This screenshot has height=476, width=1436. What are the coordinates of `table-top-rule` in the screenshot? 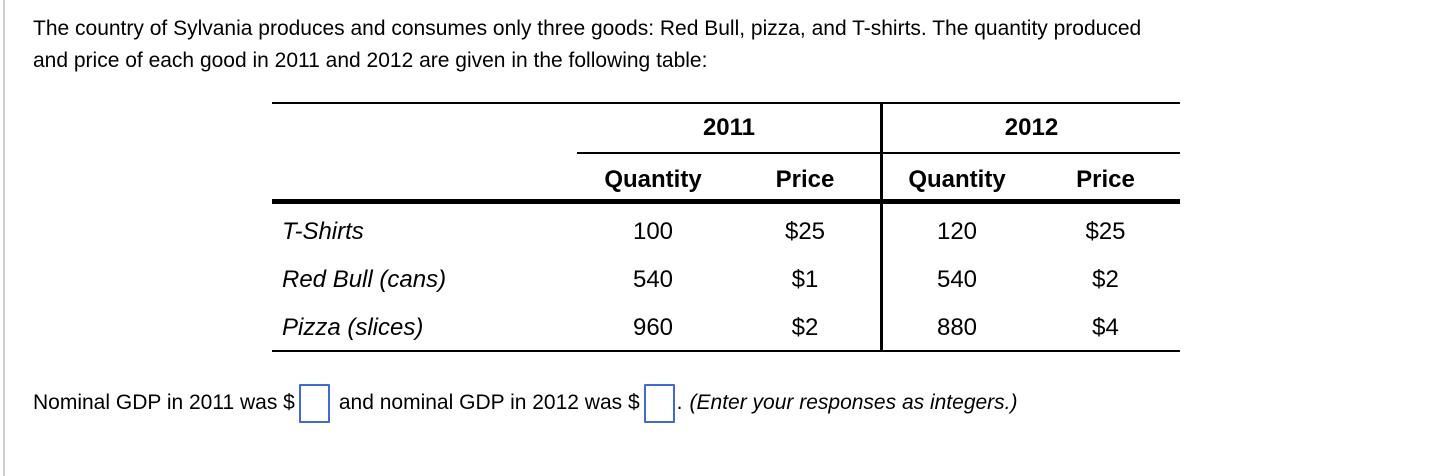 It's located at (726, 103).